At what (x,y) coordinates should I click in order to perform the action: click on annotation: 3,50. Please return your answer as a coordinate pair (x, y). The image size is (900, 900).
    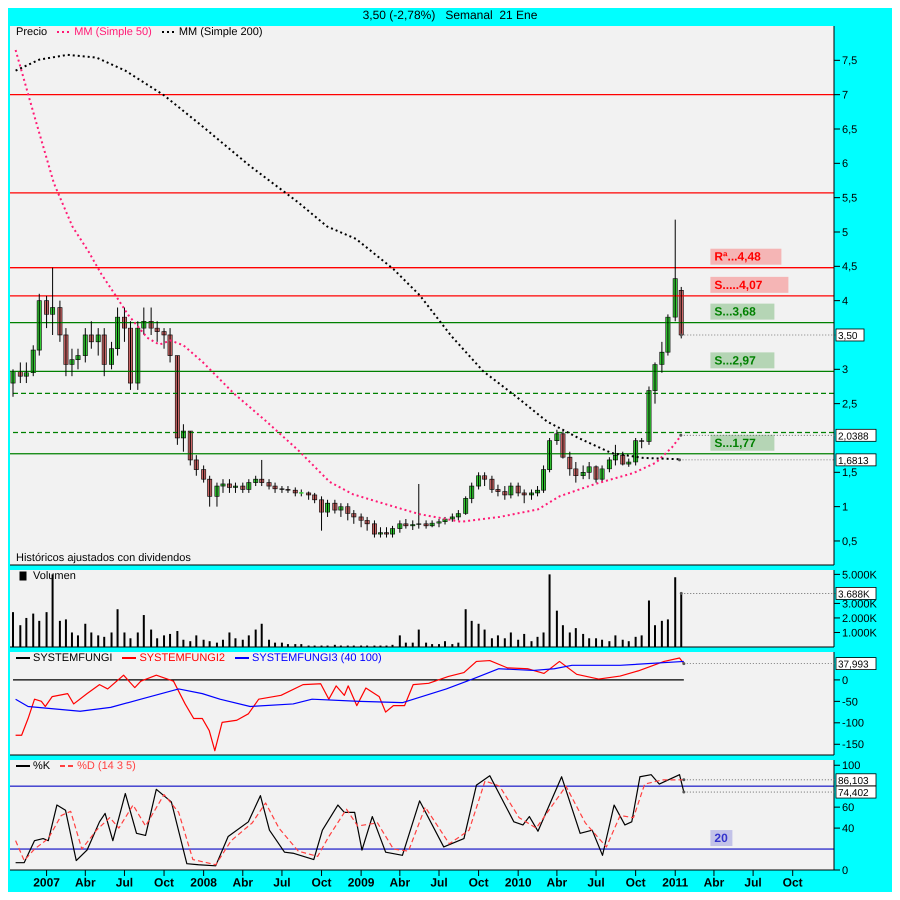
    Looking at the image, I should click on (848, 336).